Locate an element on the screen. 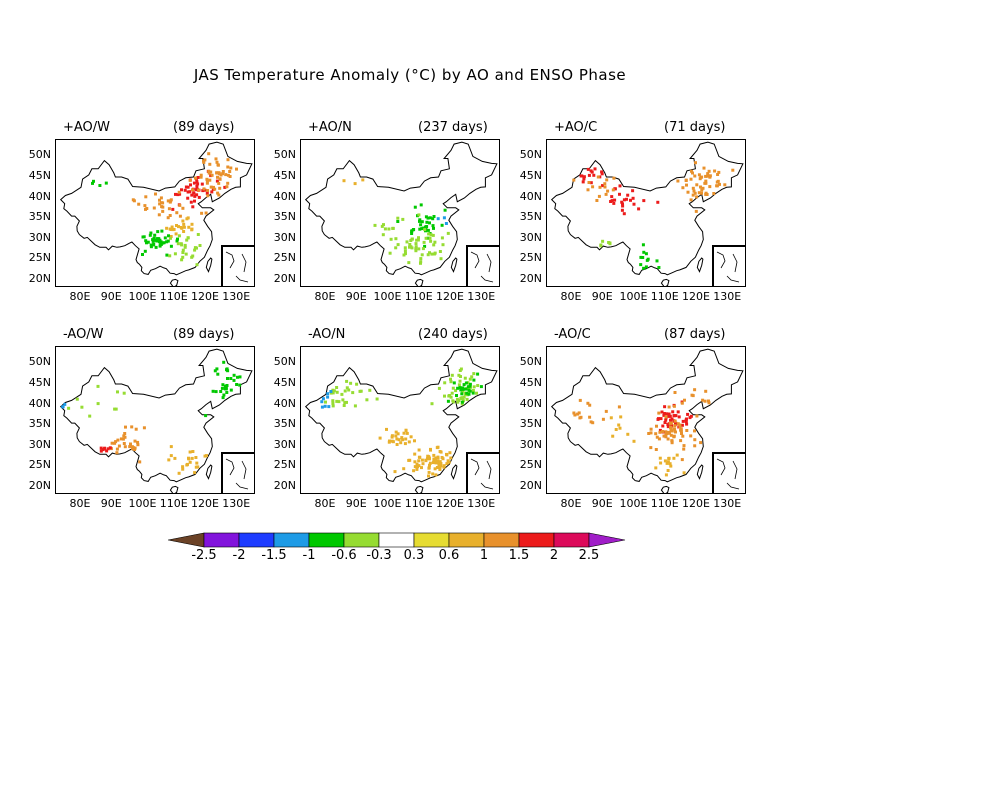 The image size is (1000, 800). inset-coastline is located at coordinates (728, 267).